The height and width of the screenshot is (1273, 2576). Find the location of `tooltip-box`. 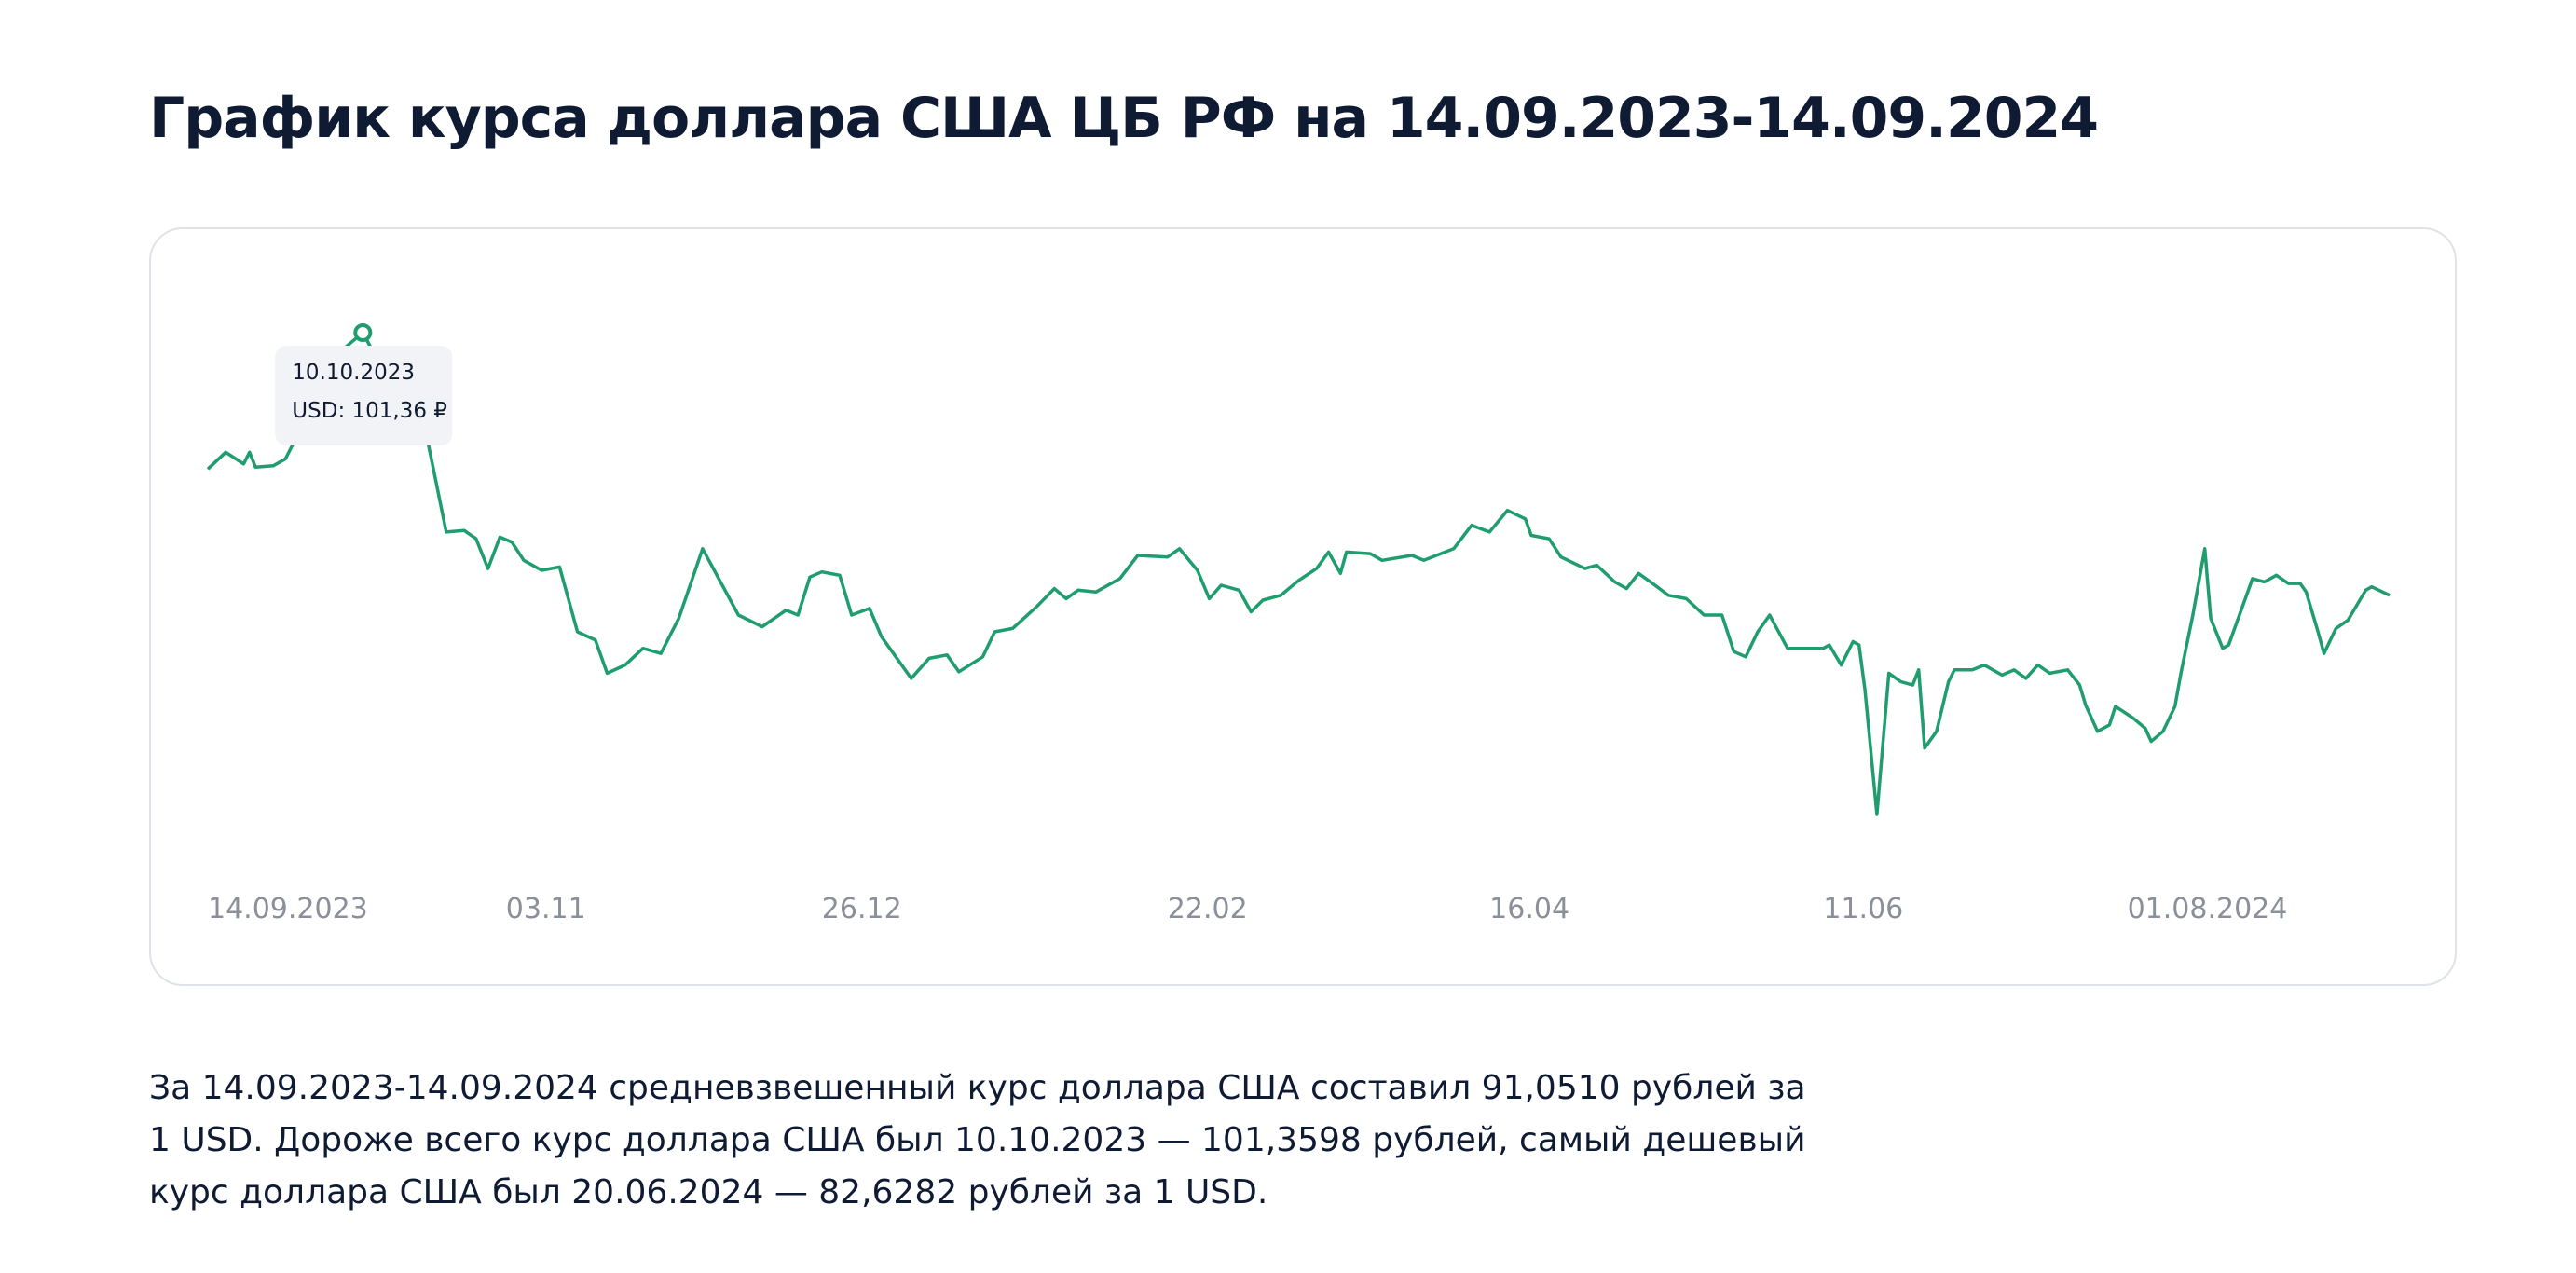

tooltip-box is located at coordinates (364, 395).